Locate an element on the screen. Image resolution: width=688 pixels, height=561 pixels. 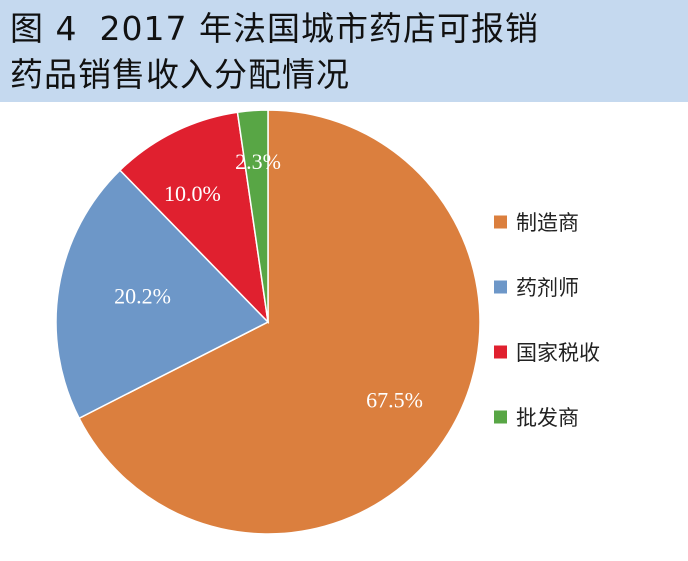
slice-2-wedge is located at coordinates (162, 294).